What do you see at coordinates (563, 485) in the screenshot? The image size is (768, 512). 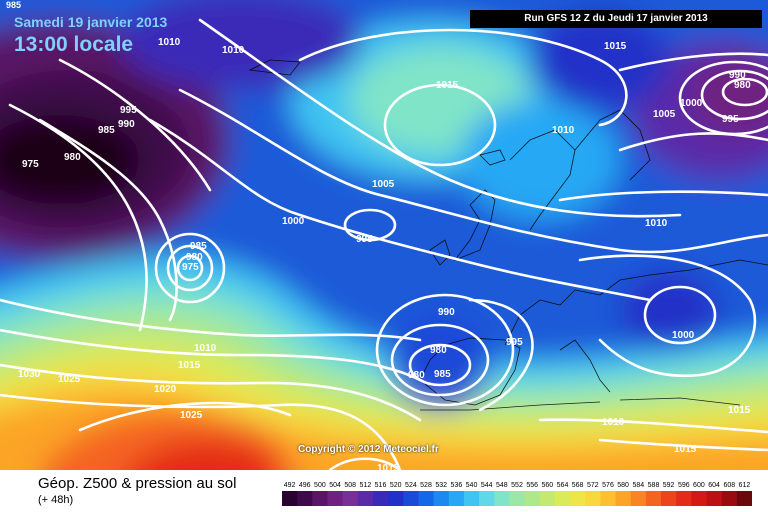 I see `scale-tick-label: 564` at bounding box center [563, 485].